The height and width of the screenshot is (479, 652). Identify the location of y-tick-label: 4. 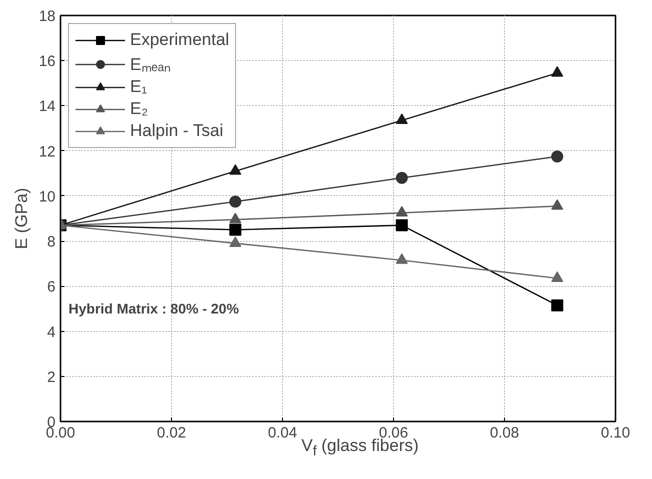
(51, 332).